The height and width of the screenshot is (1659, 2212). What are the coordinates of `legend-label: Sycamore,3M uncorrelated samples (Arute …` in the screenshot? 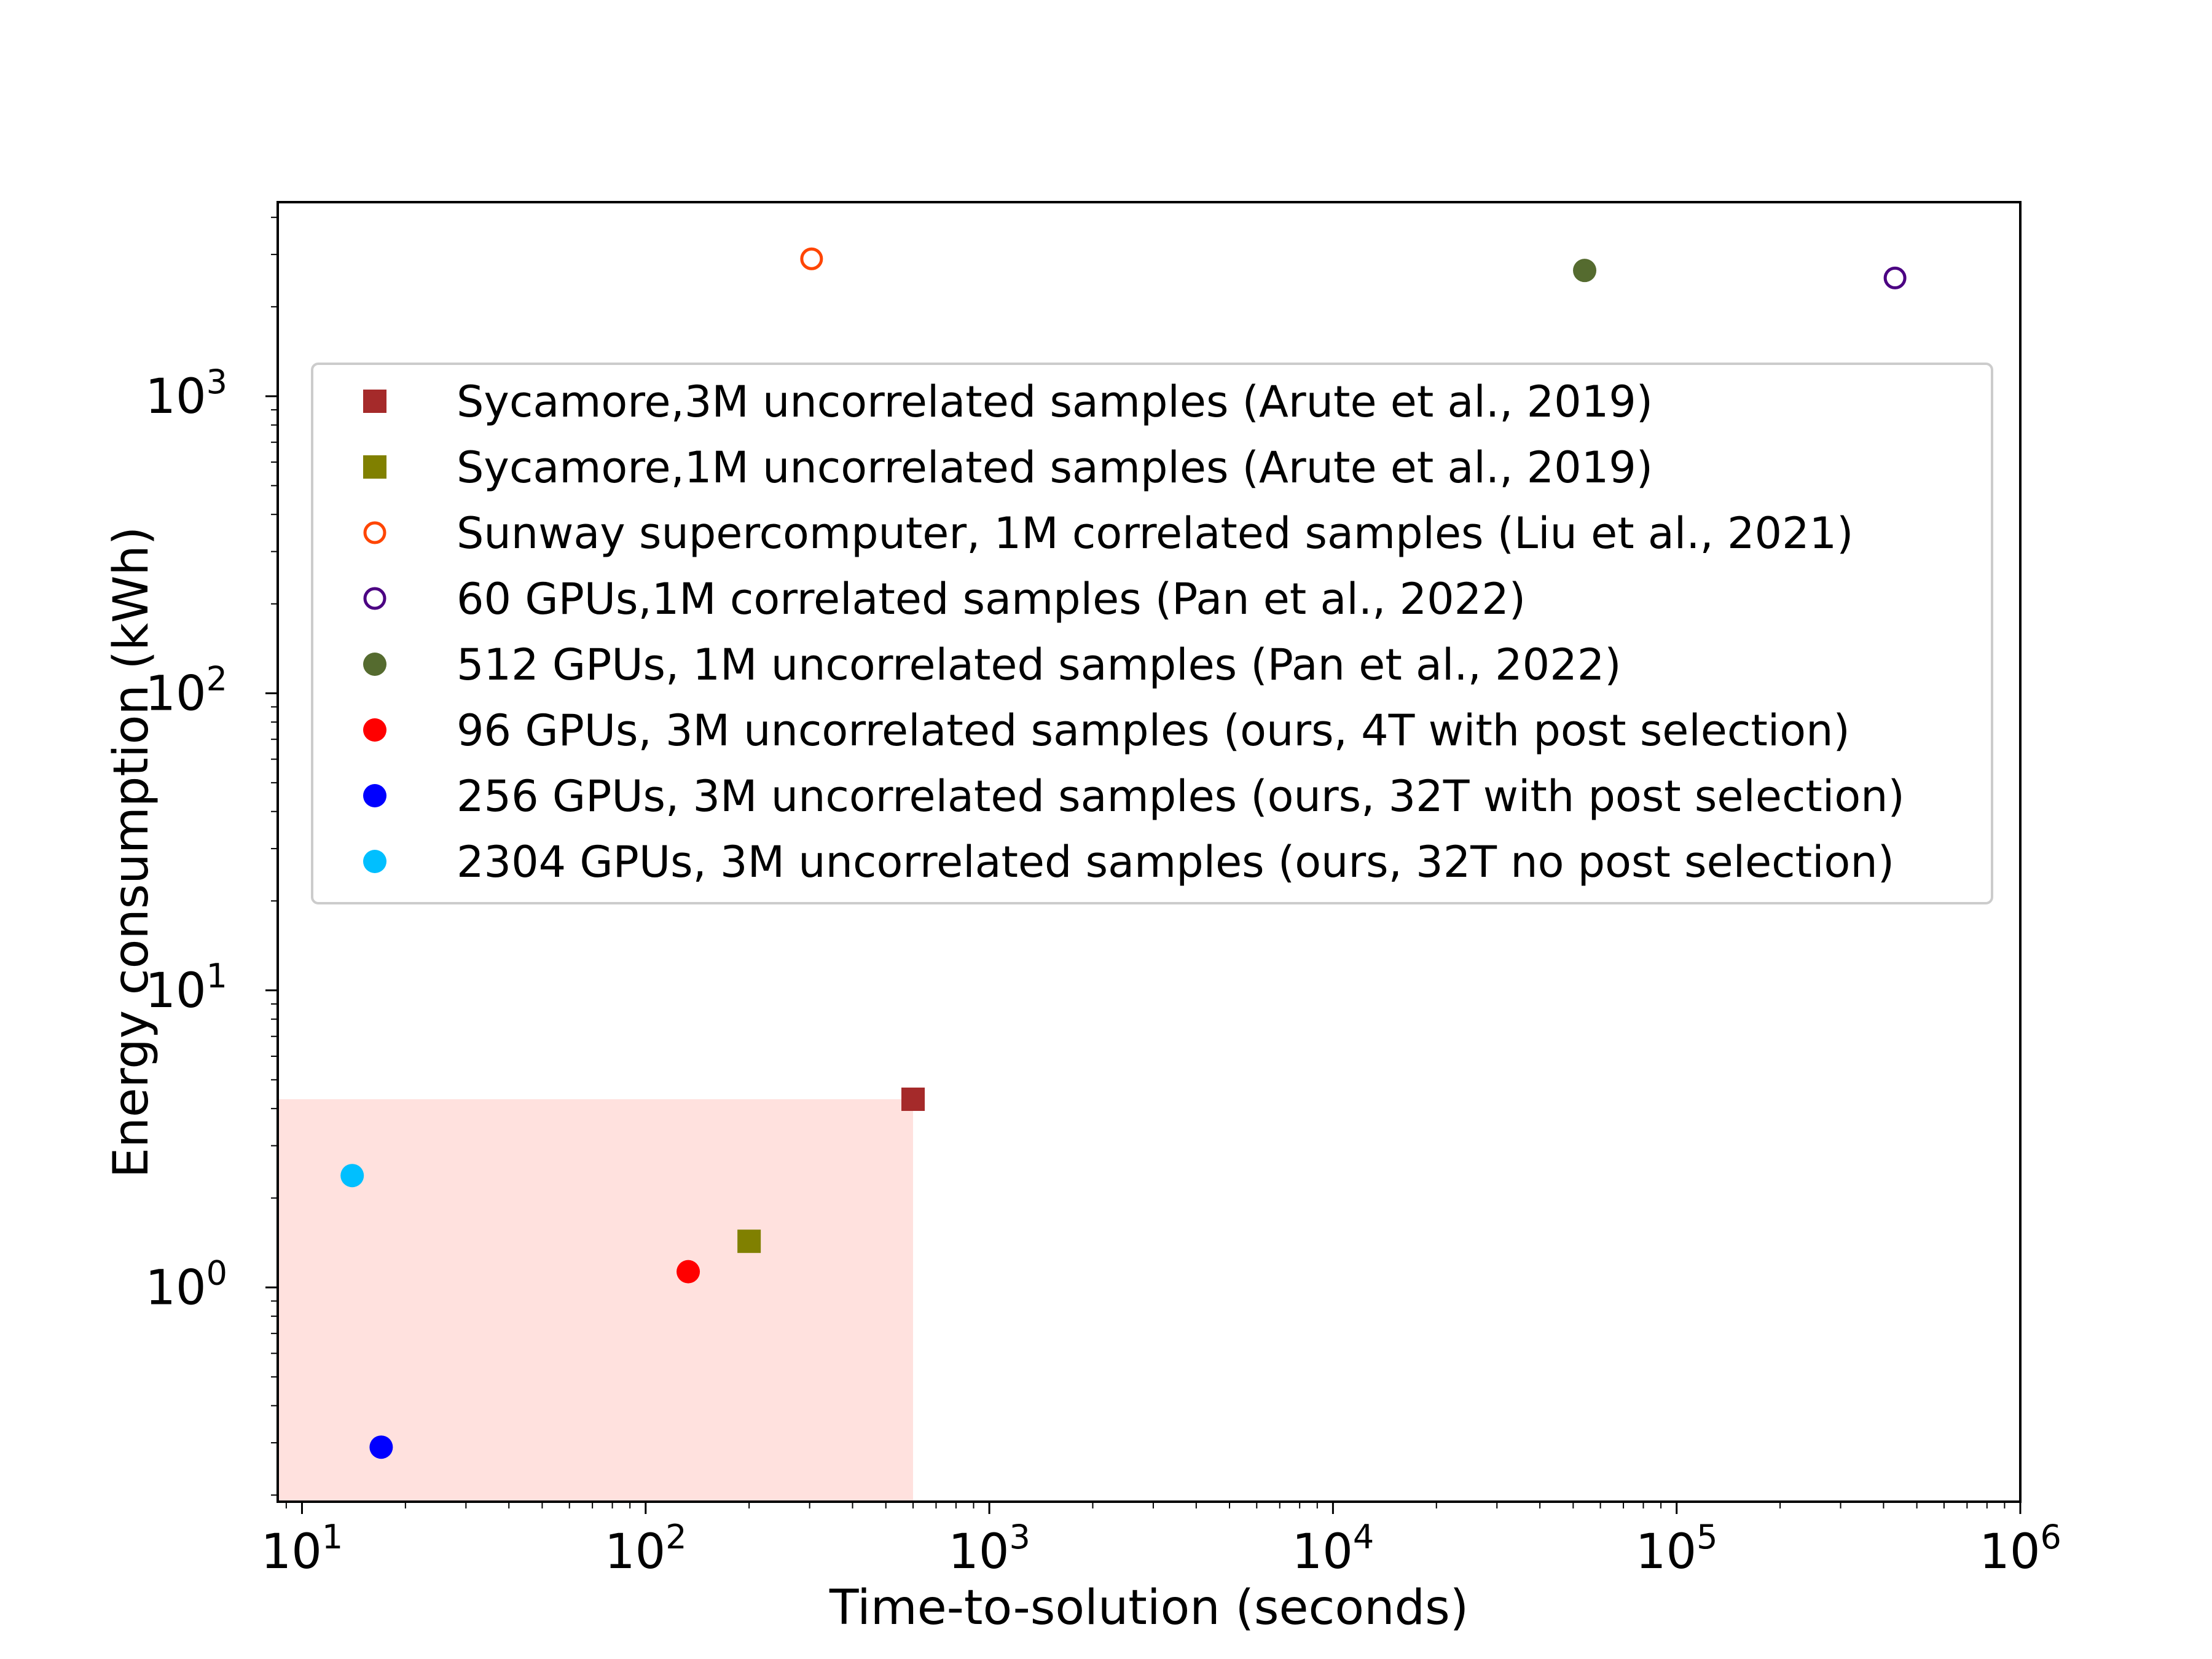 It's located at (1055, 402).